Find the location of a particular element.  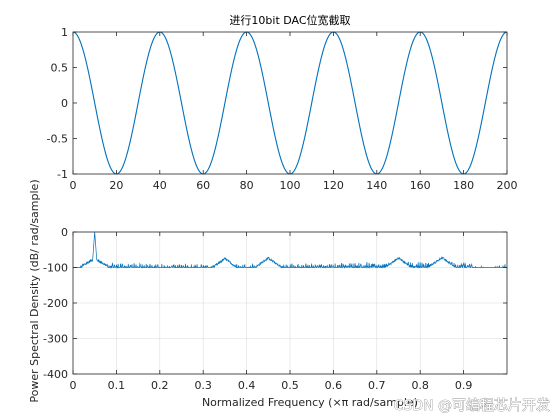

top-y-tick-labels: 1 0.5 0 -0.5 -1 is located at coordinates (57, 103).